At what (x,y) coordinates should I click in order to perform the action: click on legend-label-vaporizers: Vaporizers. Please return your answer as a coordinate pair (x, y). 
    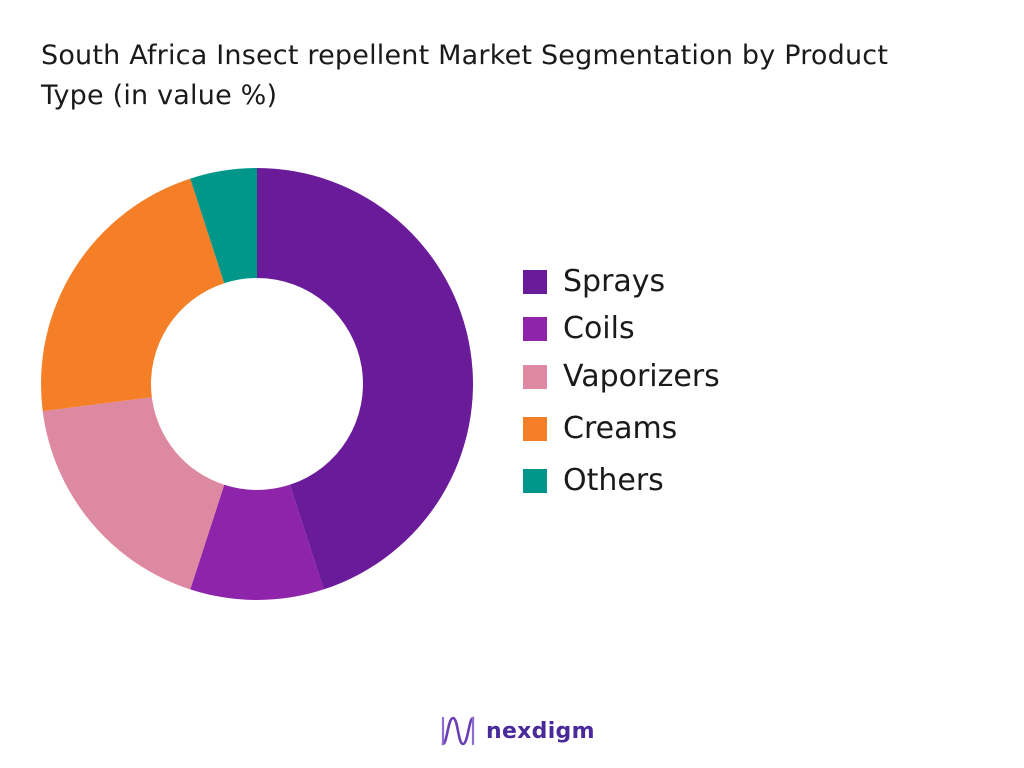
    Looking at the image, I should click on (641, 376).